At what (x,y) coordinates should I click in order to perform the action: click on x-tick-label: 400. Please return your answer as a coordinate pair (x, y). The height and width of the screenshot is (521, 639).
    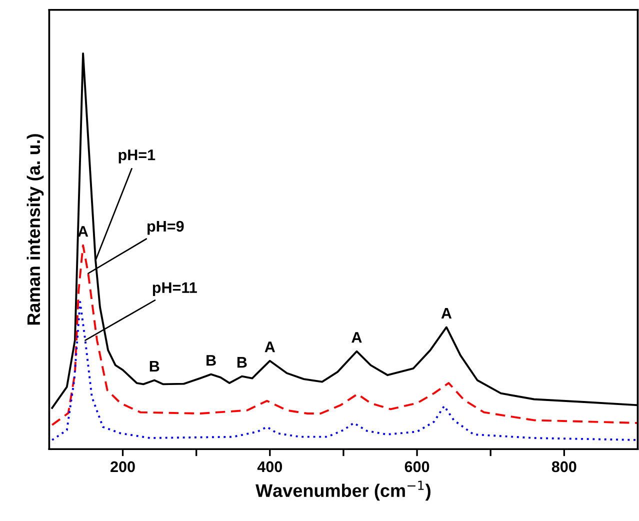
    Looking at the image, I should click on (269, 466).